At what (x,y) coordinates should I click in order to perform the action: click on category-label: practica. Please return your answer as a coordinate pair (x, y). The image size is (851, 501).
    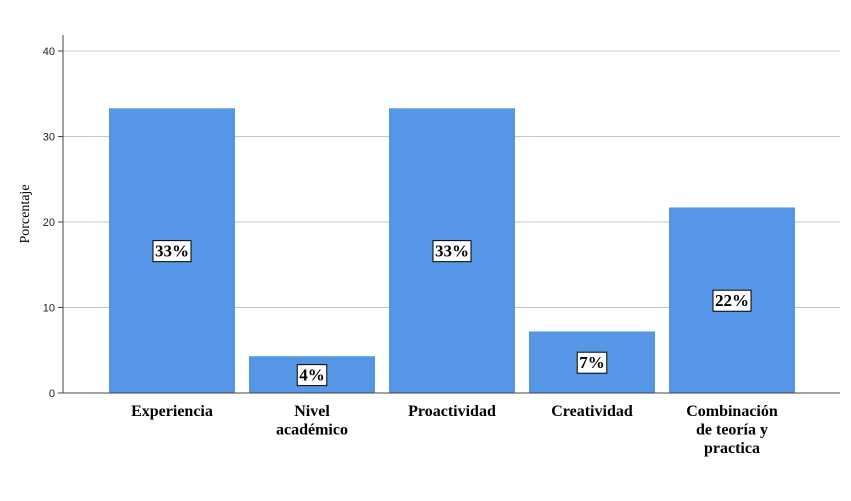
    Looking at the image, I should click on (732, 448).